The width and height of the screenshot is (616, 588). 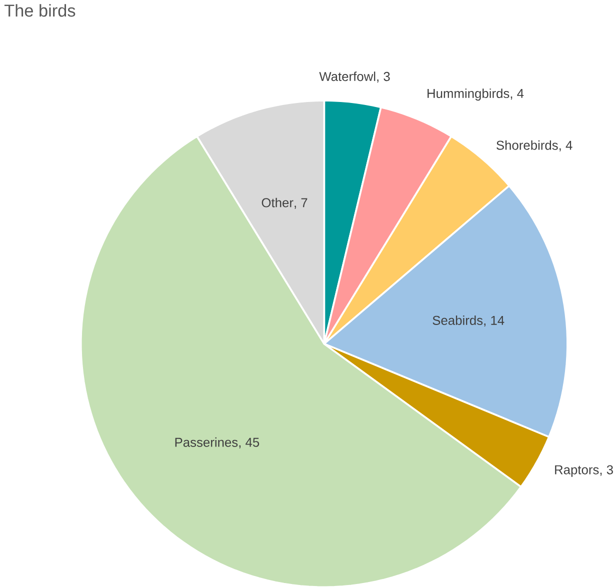 I want to click on slice-label: Passerines, so click(x=206, y=442).